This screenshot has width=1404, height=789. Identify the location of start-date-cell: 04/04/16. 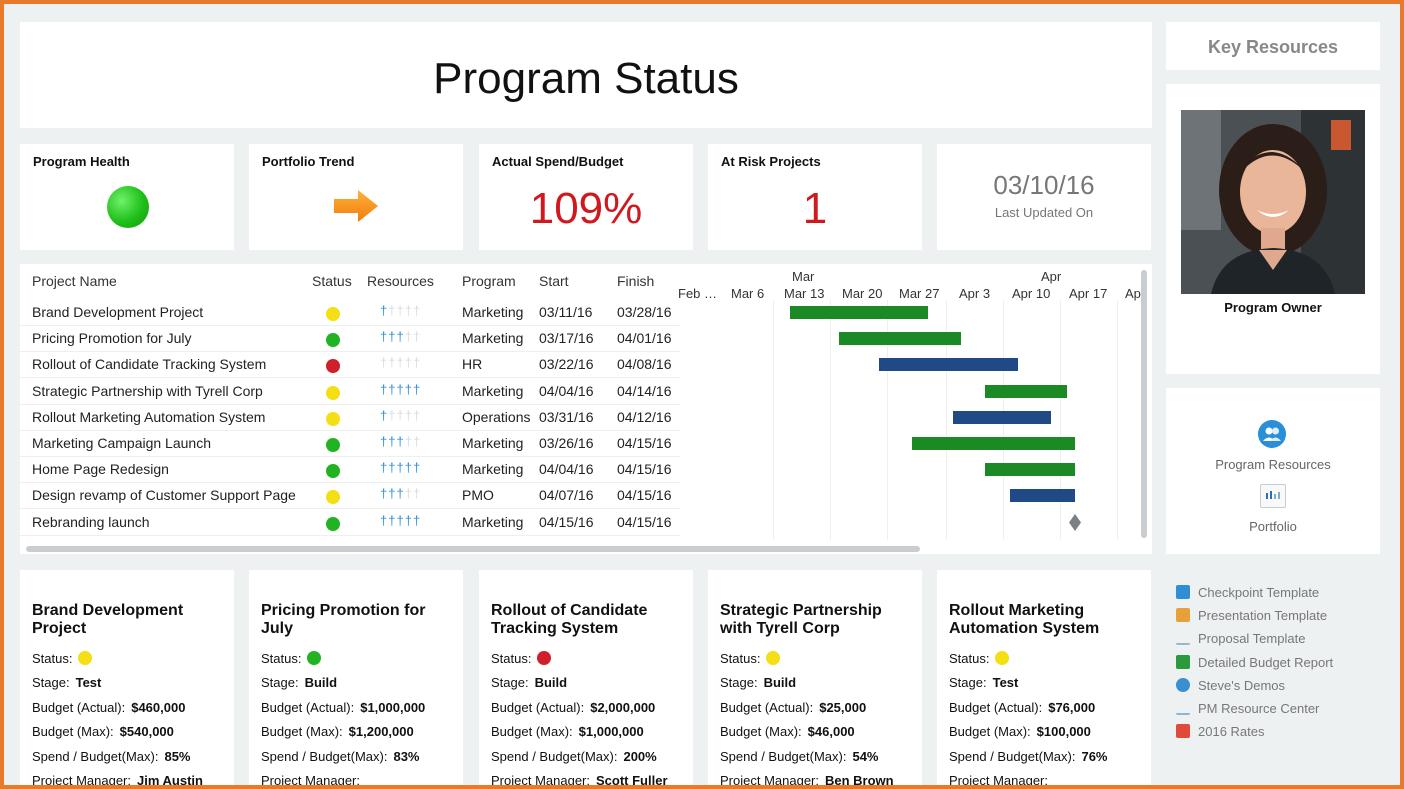
(566, 469).